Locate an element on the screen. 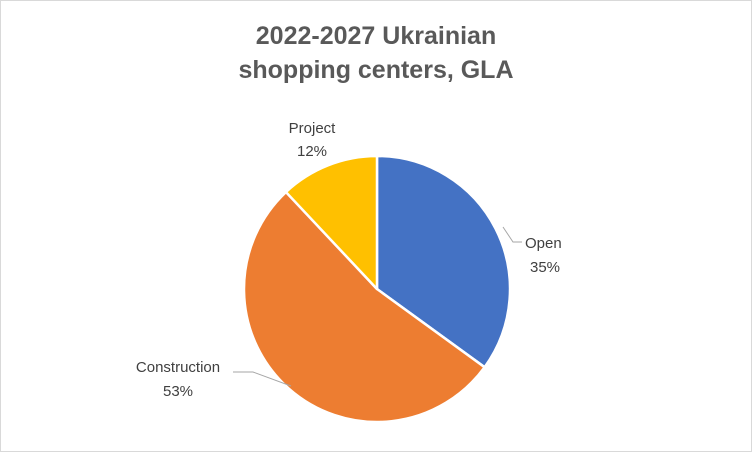 The width and height of the screenshot is (752, 452). chart-title-line-1: 2022-2027 Ukrainian is located at coordinates (376, 36).